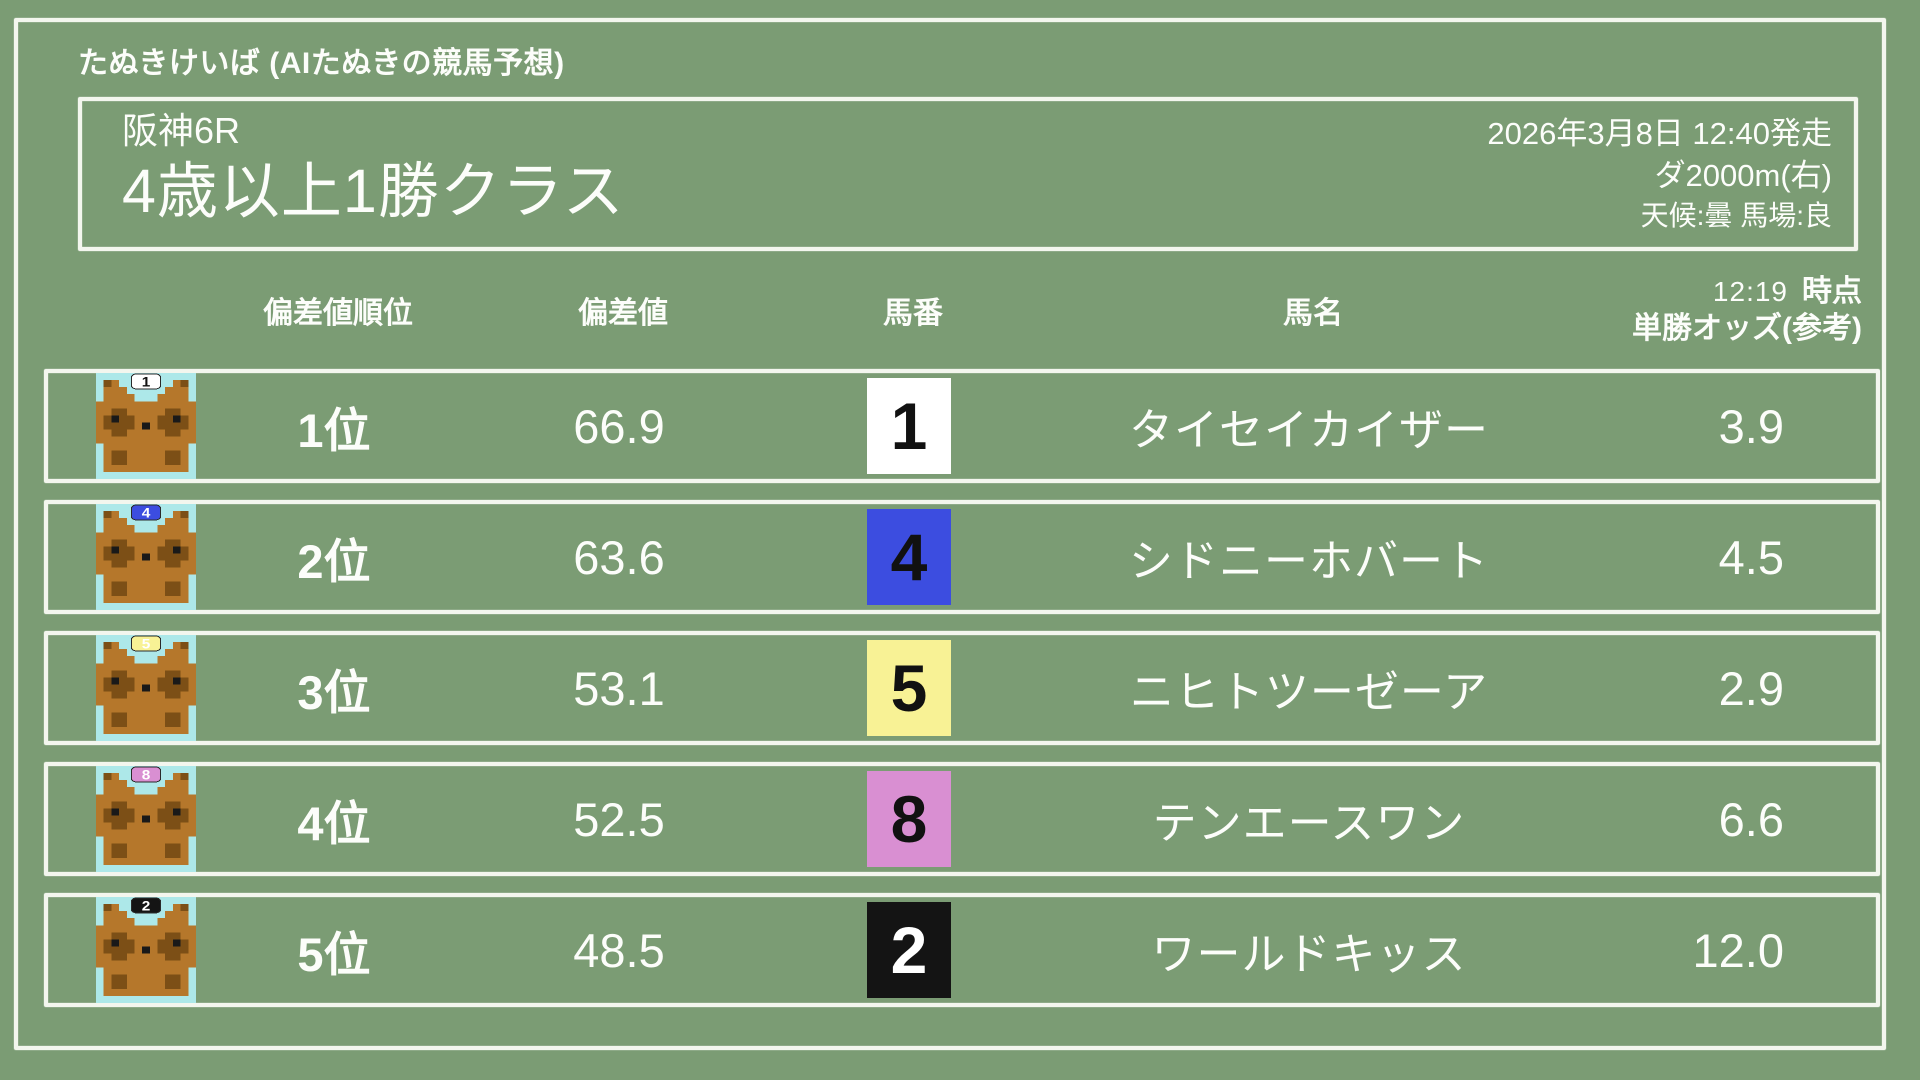  I want to click on odds-value: 4.5, so click(1751, 557).